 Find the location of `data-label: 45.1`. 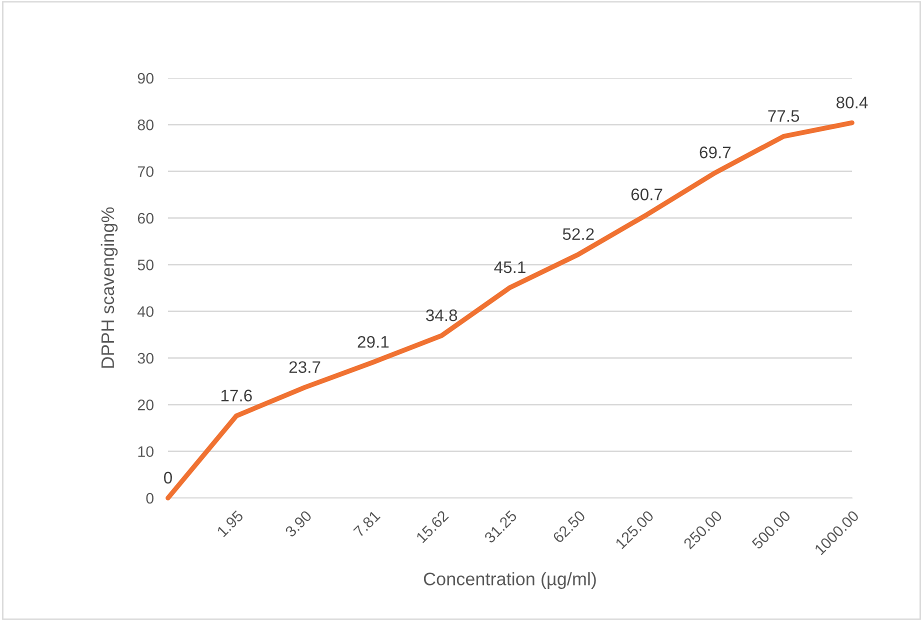

data-label: 45.1 is located at coordinates (510, 268).